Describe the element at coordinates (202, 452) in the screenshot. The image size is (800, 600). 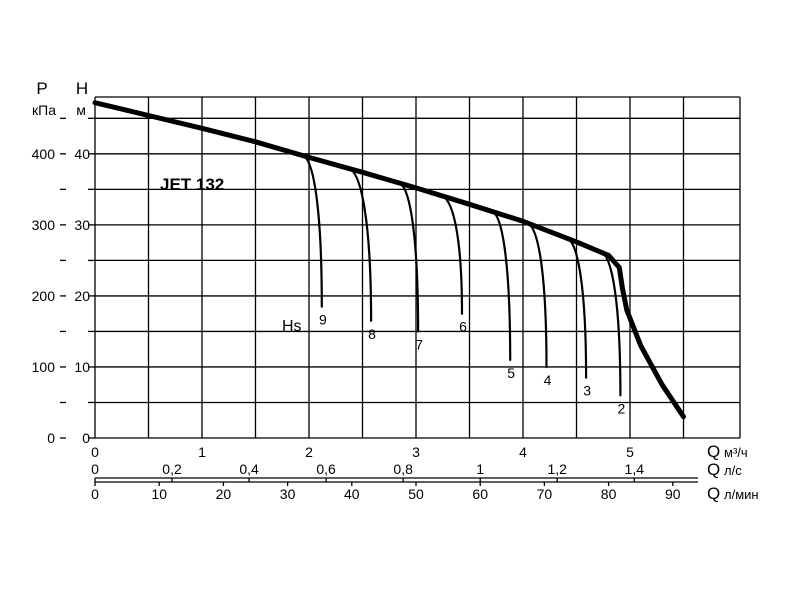
I see `x-m3h-tick-label: 1` at that location.